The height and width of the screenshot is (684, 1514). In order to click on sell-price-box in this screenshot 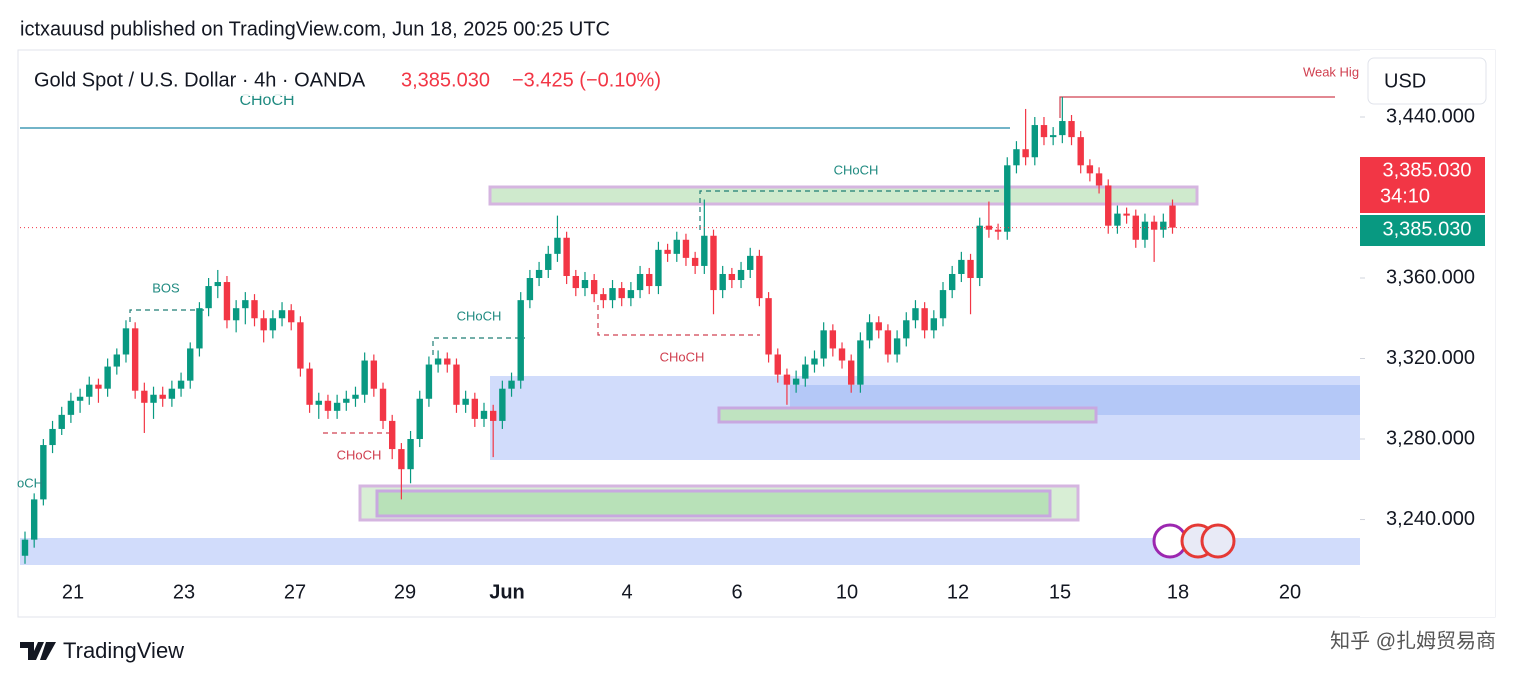, I will do `click(1422, 185)`.